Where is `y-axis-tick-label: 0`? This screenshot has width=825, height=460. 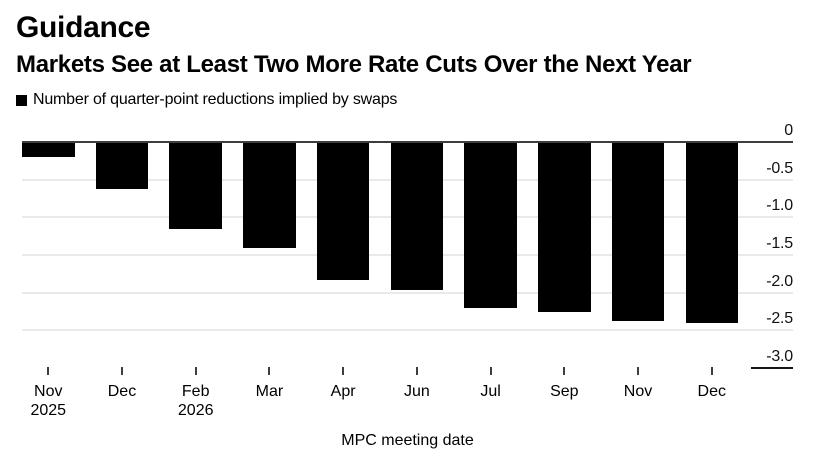
y-axis-tick-label: 0 is located at coordinates (788, 130).